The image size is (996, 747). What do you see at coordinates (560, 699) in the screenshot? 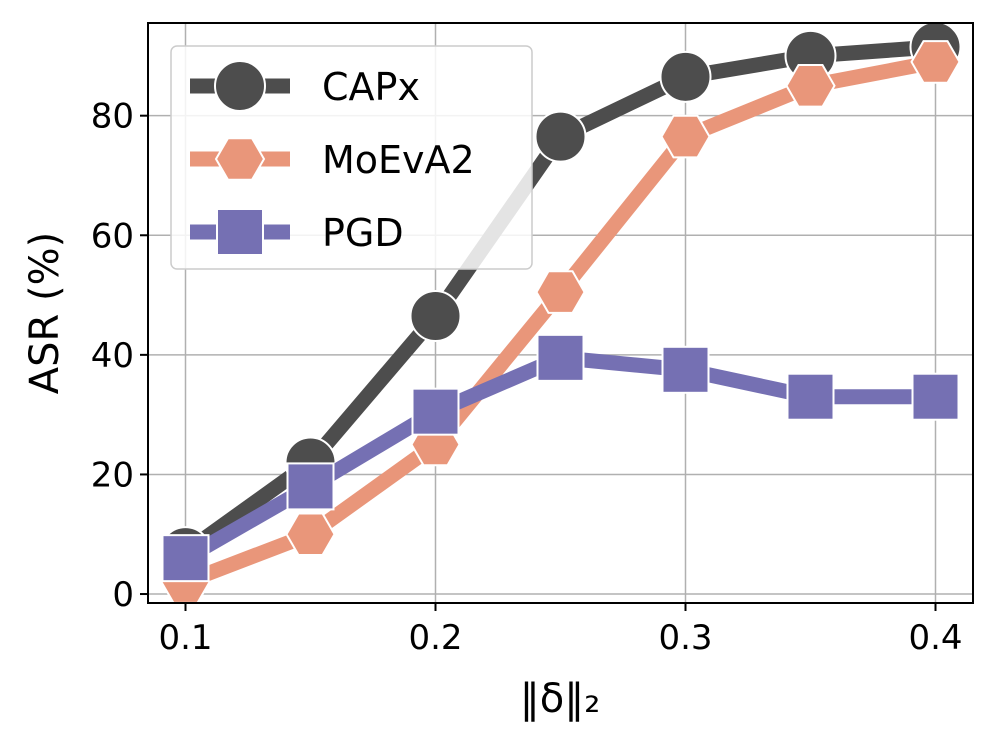
I see `x-axis-title: ‖δ‖₂` at bounding box center [560, 699].